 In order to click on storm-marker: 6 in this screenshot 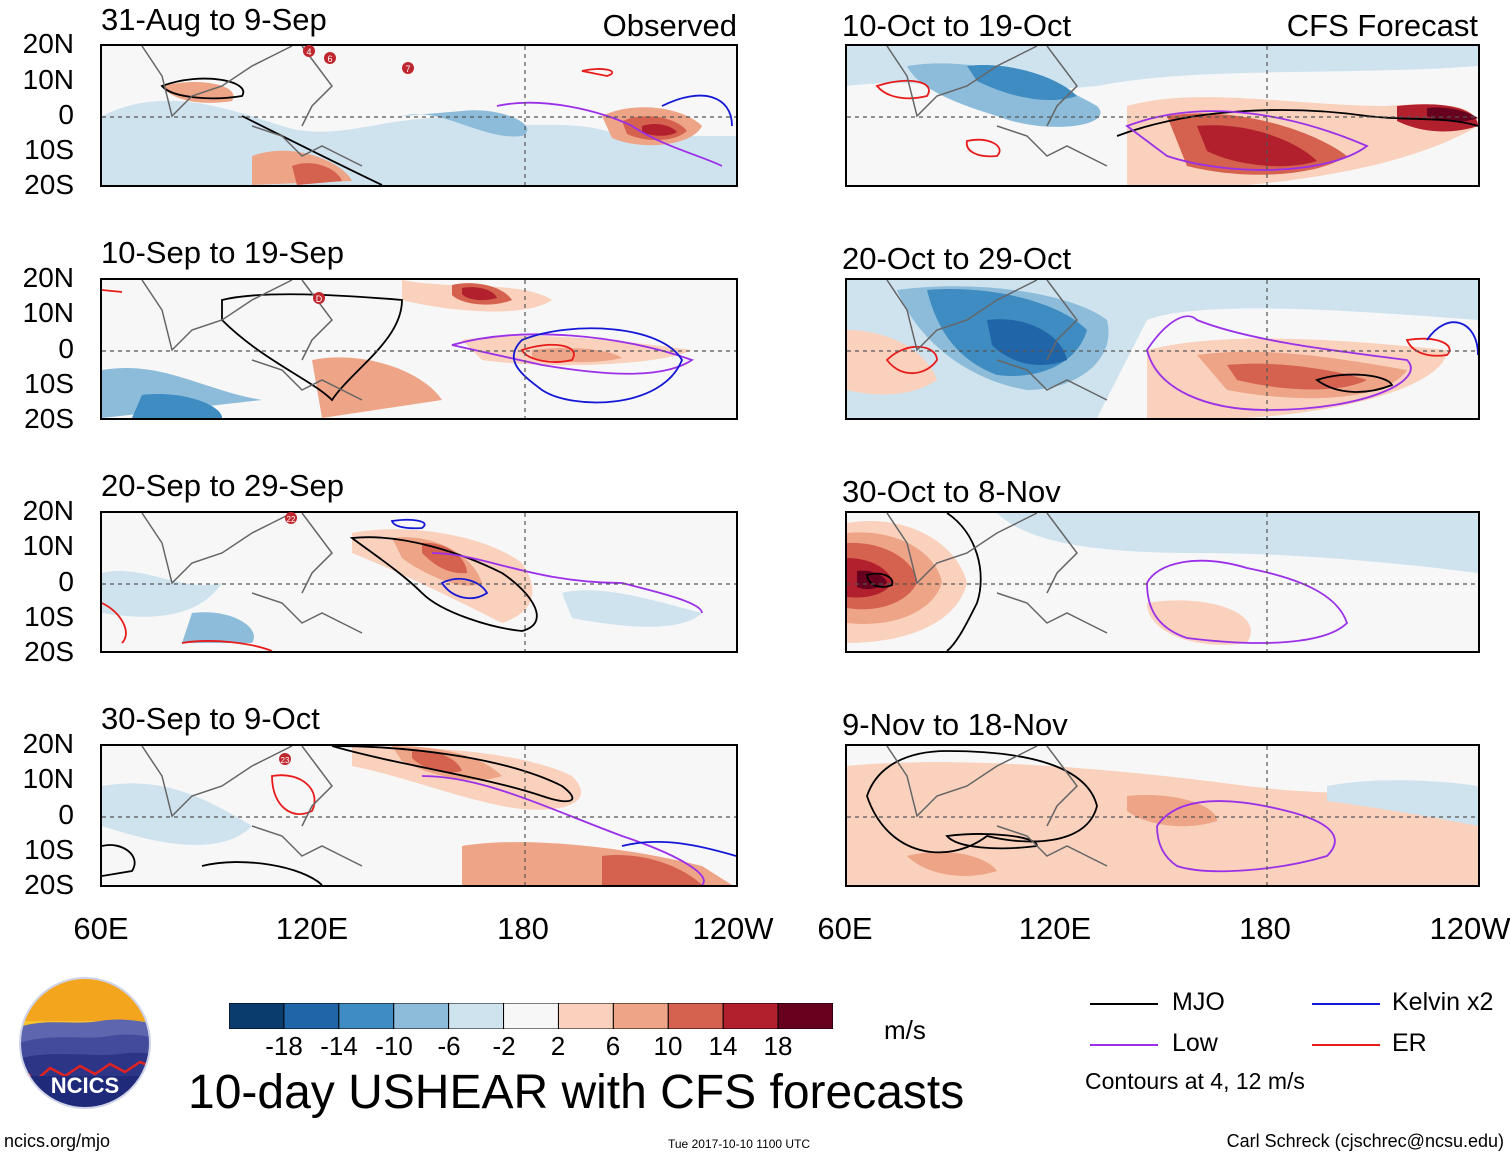, I will do `click(330, 58)`.